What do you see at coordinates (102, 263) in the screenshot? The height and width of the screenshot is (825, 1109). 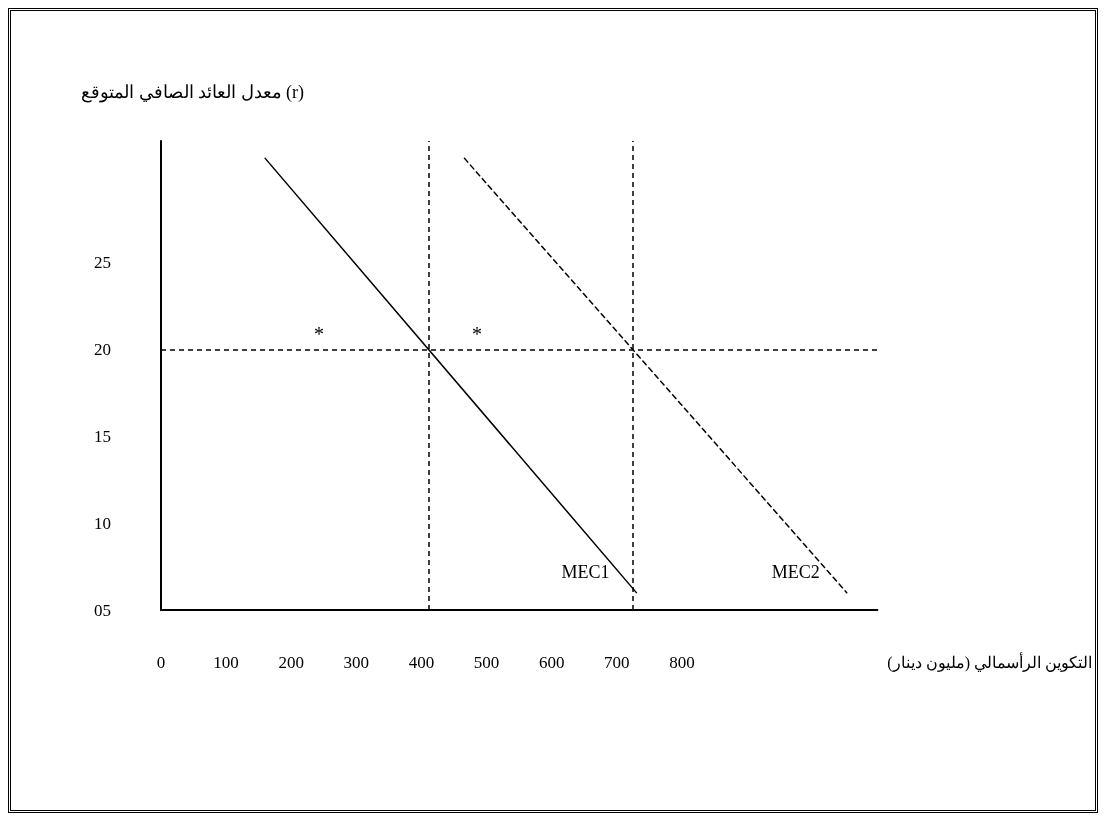 I see `y-tick-label: 25` at bounding box center [102, 263].